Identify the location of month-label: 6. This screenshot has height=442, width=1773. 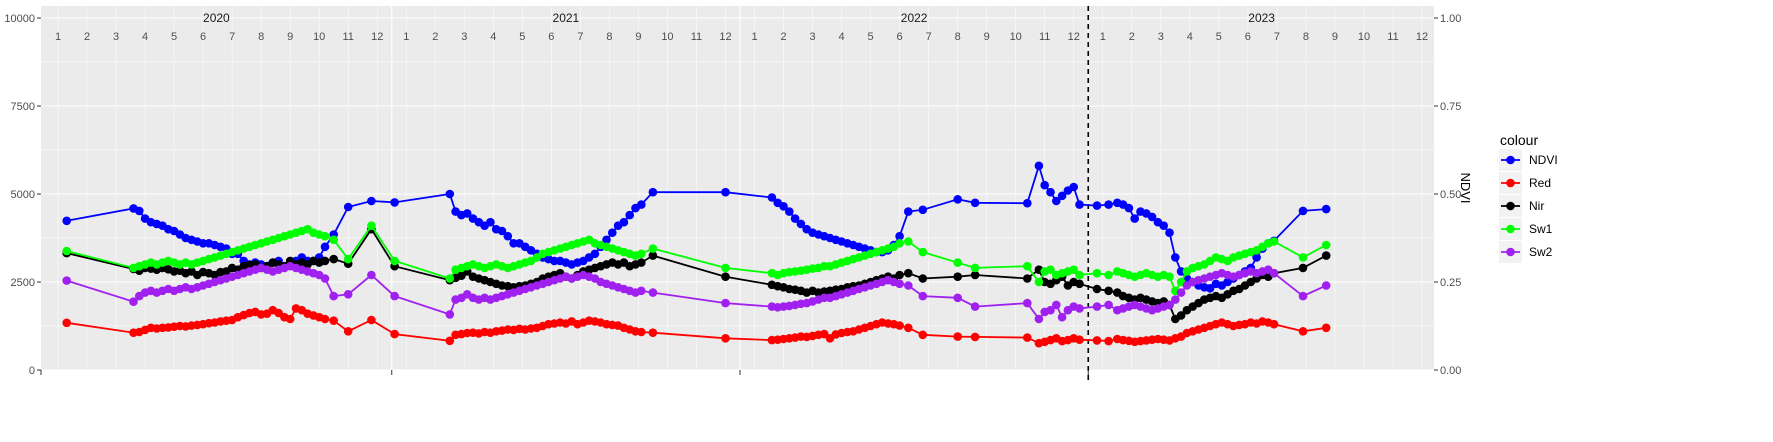
(900, 37).